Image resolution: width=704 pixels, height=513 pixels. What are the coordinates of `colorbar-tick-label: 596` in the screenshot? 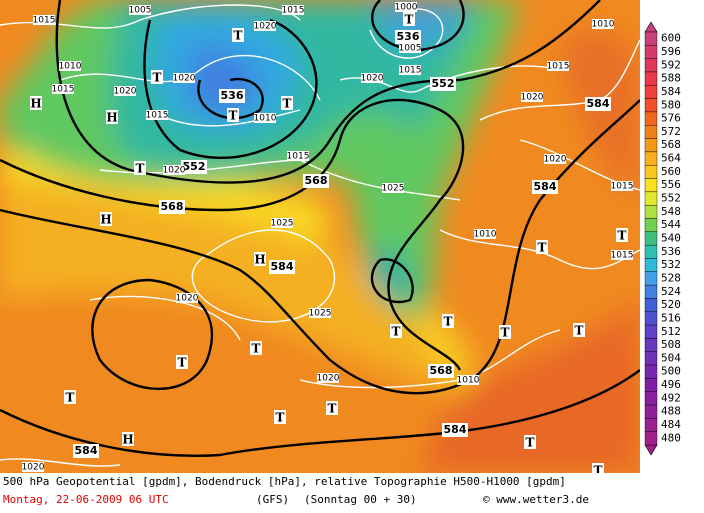 It's located at (671, 51).